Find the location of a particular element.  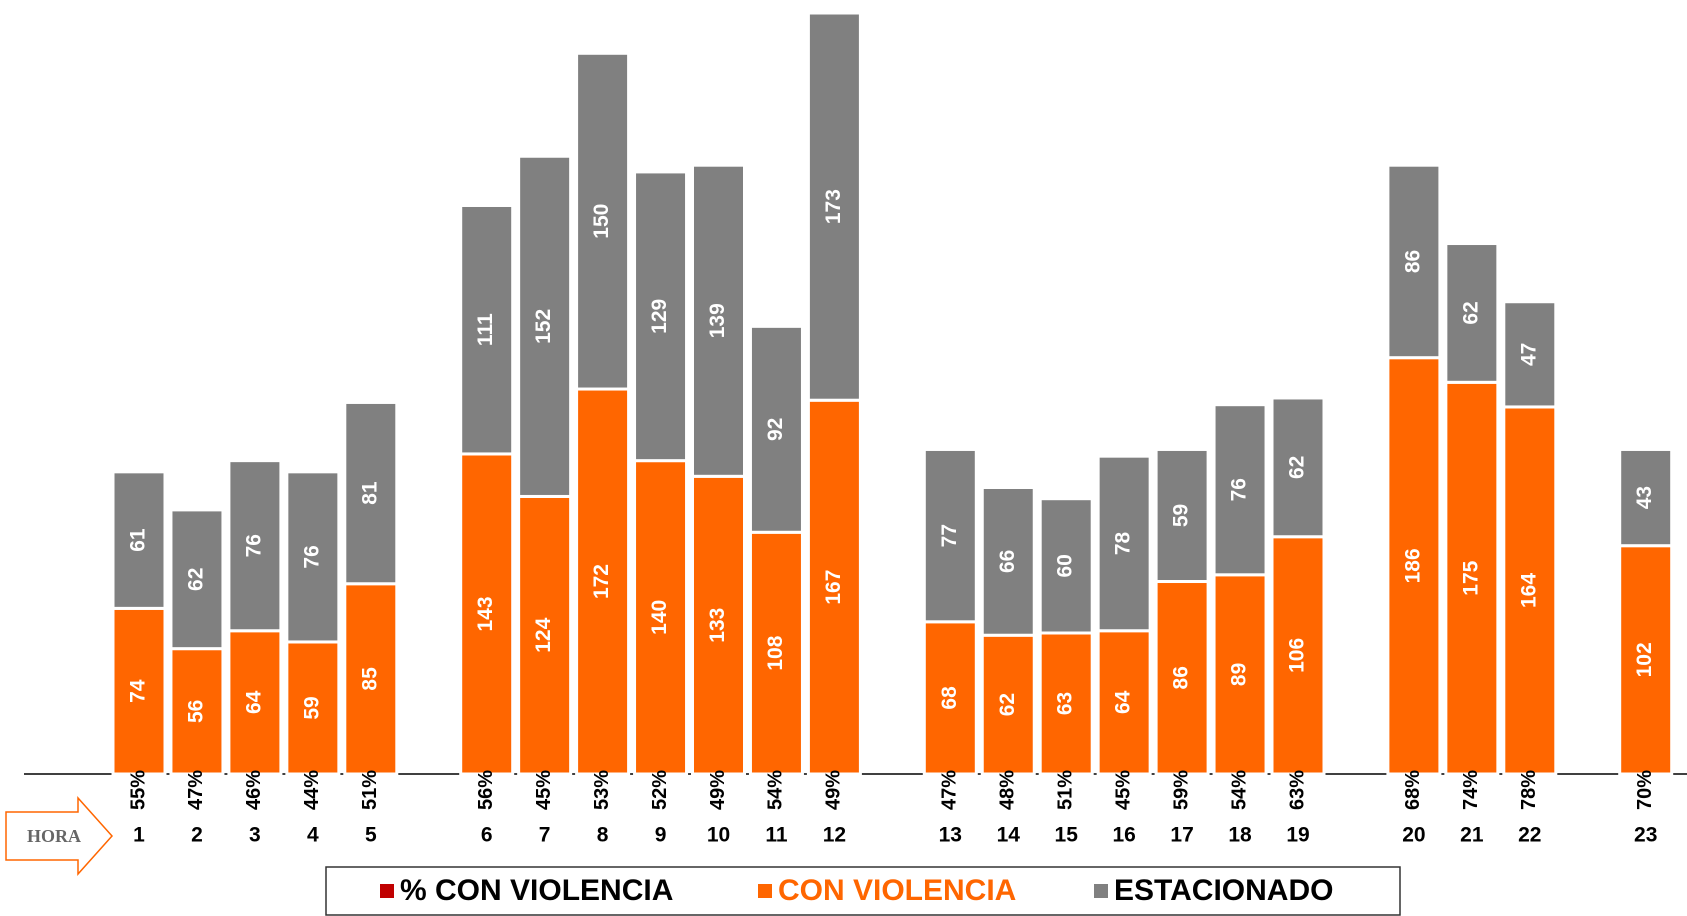

data-label: 140 is located at coordinates (659, 617).